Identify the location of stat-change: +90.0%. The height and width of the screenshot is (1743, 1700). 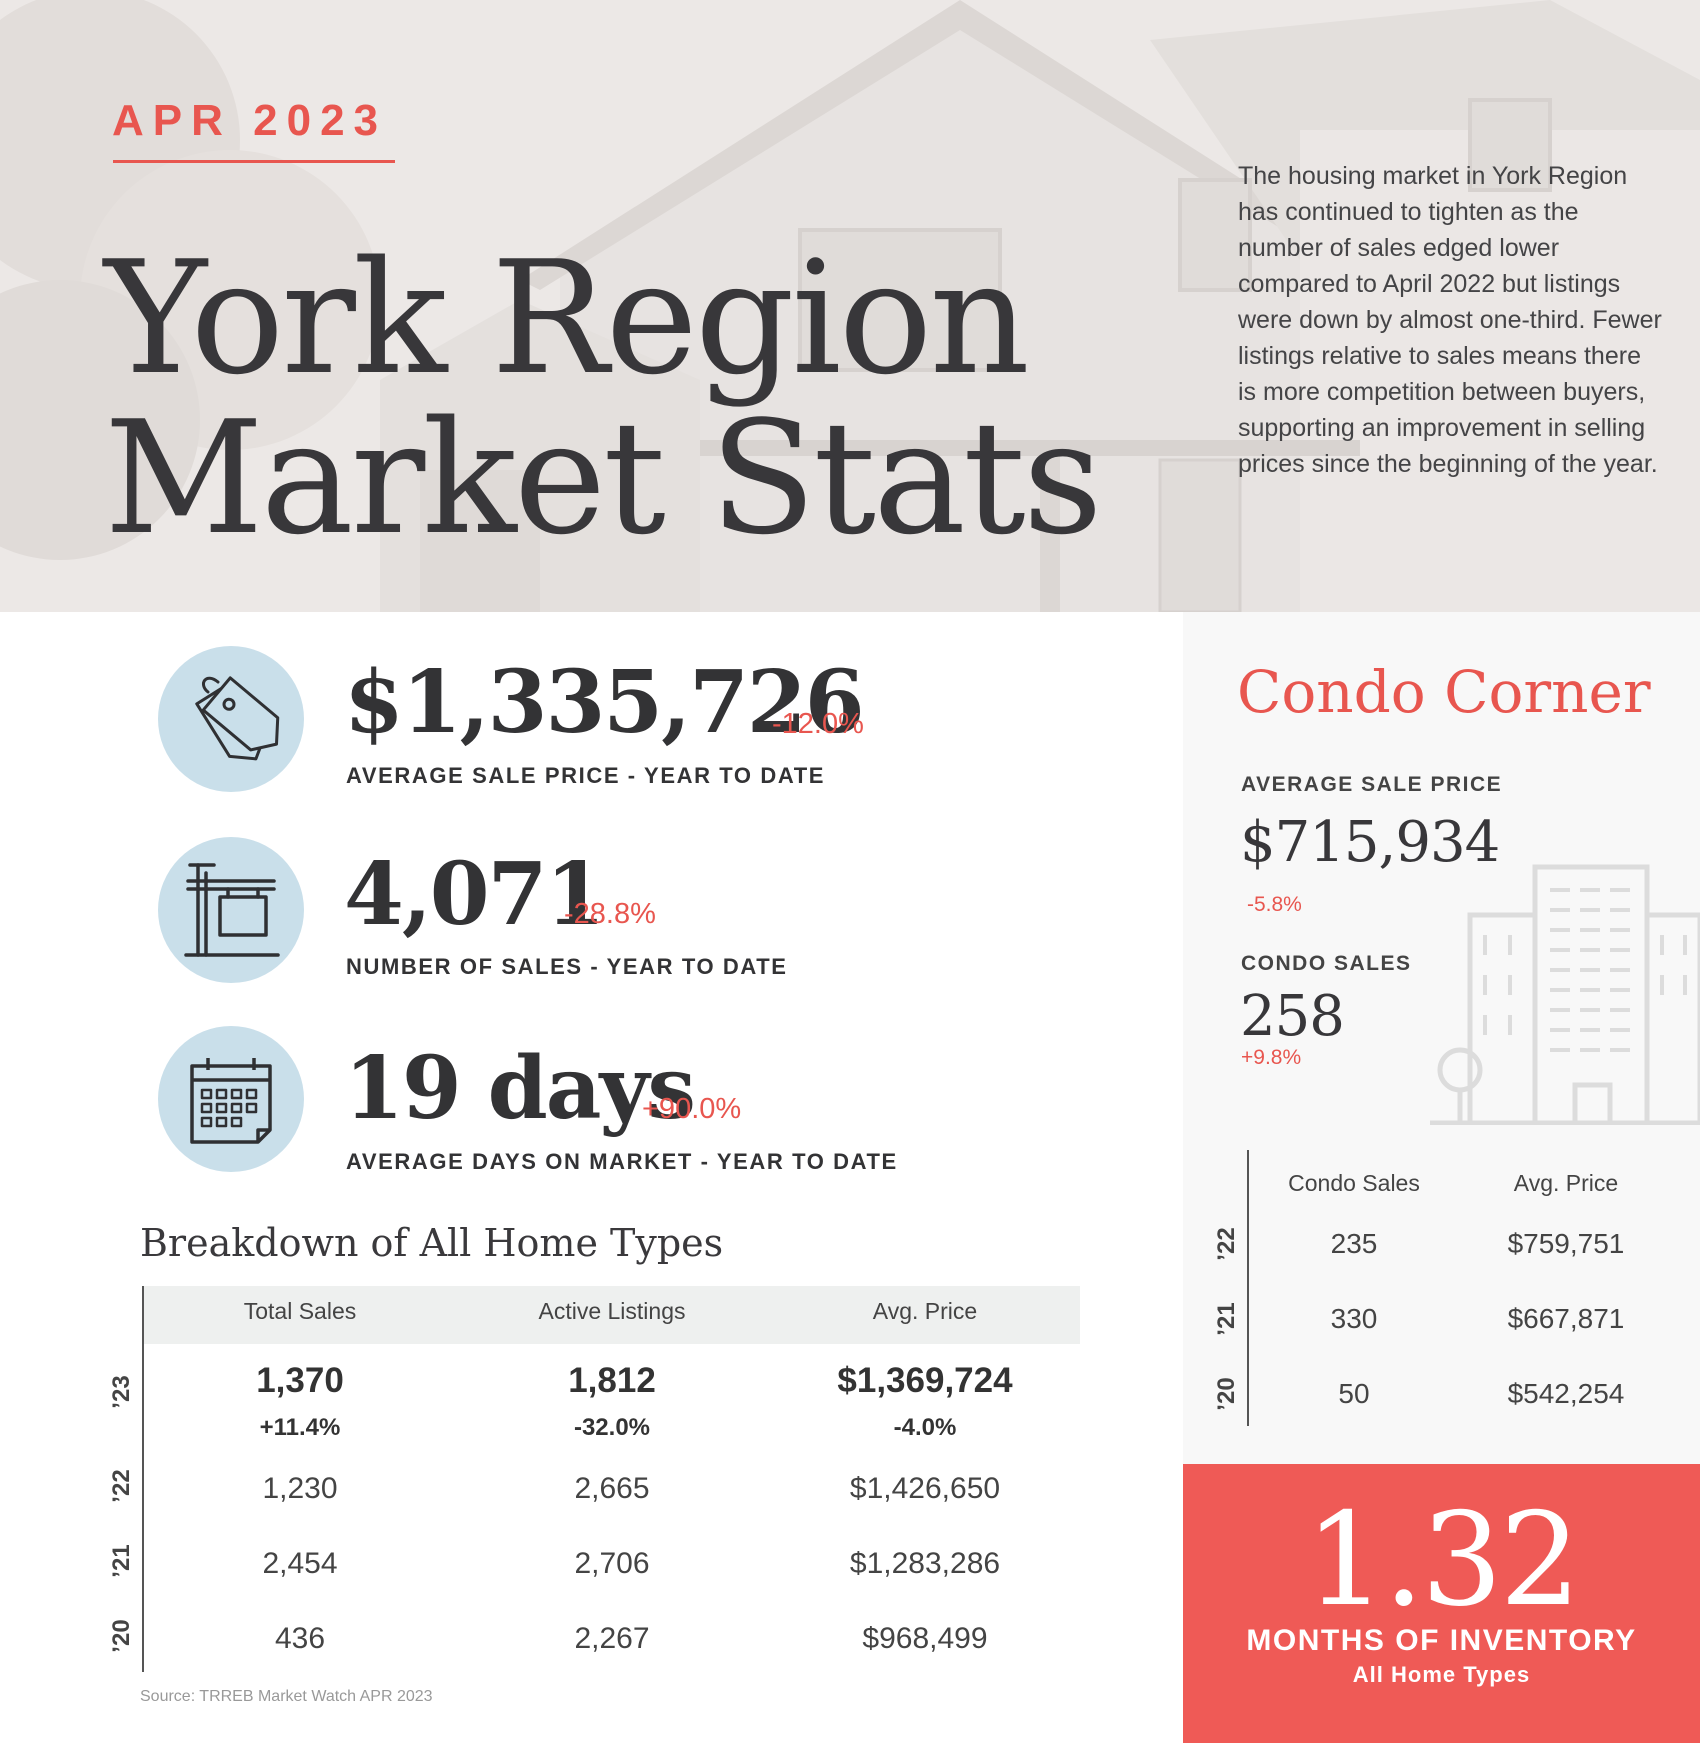
(692, 1109).